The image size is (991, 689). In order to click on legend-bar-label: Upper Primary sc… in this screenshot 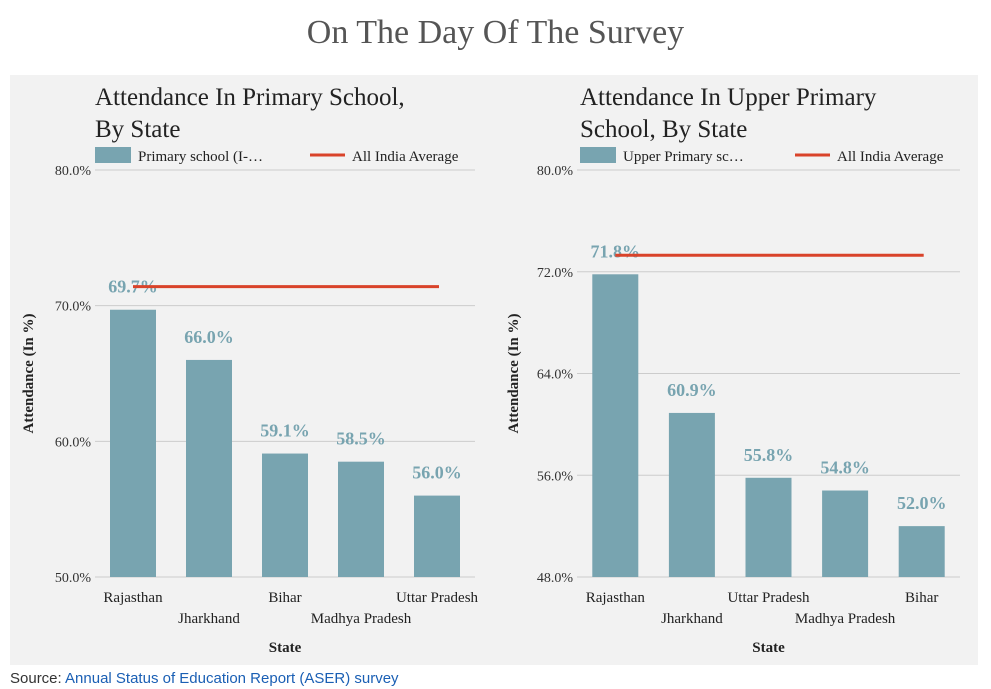, I will do `click(683, 157)`.